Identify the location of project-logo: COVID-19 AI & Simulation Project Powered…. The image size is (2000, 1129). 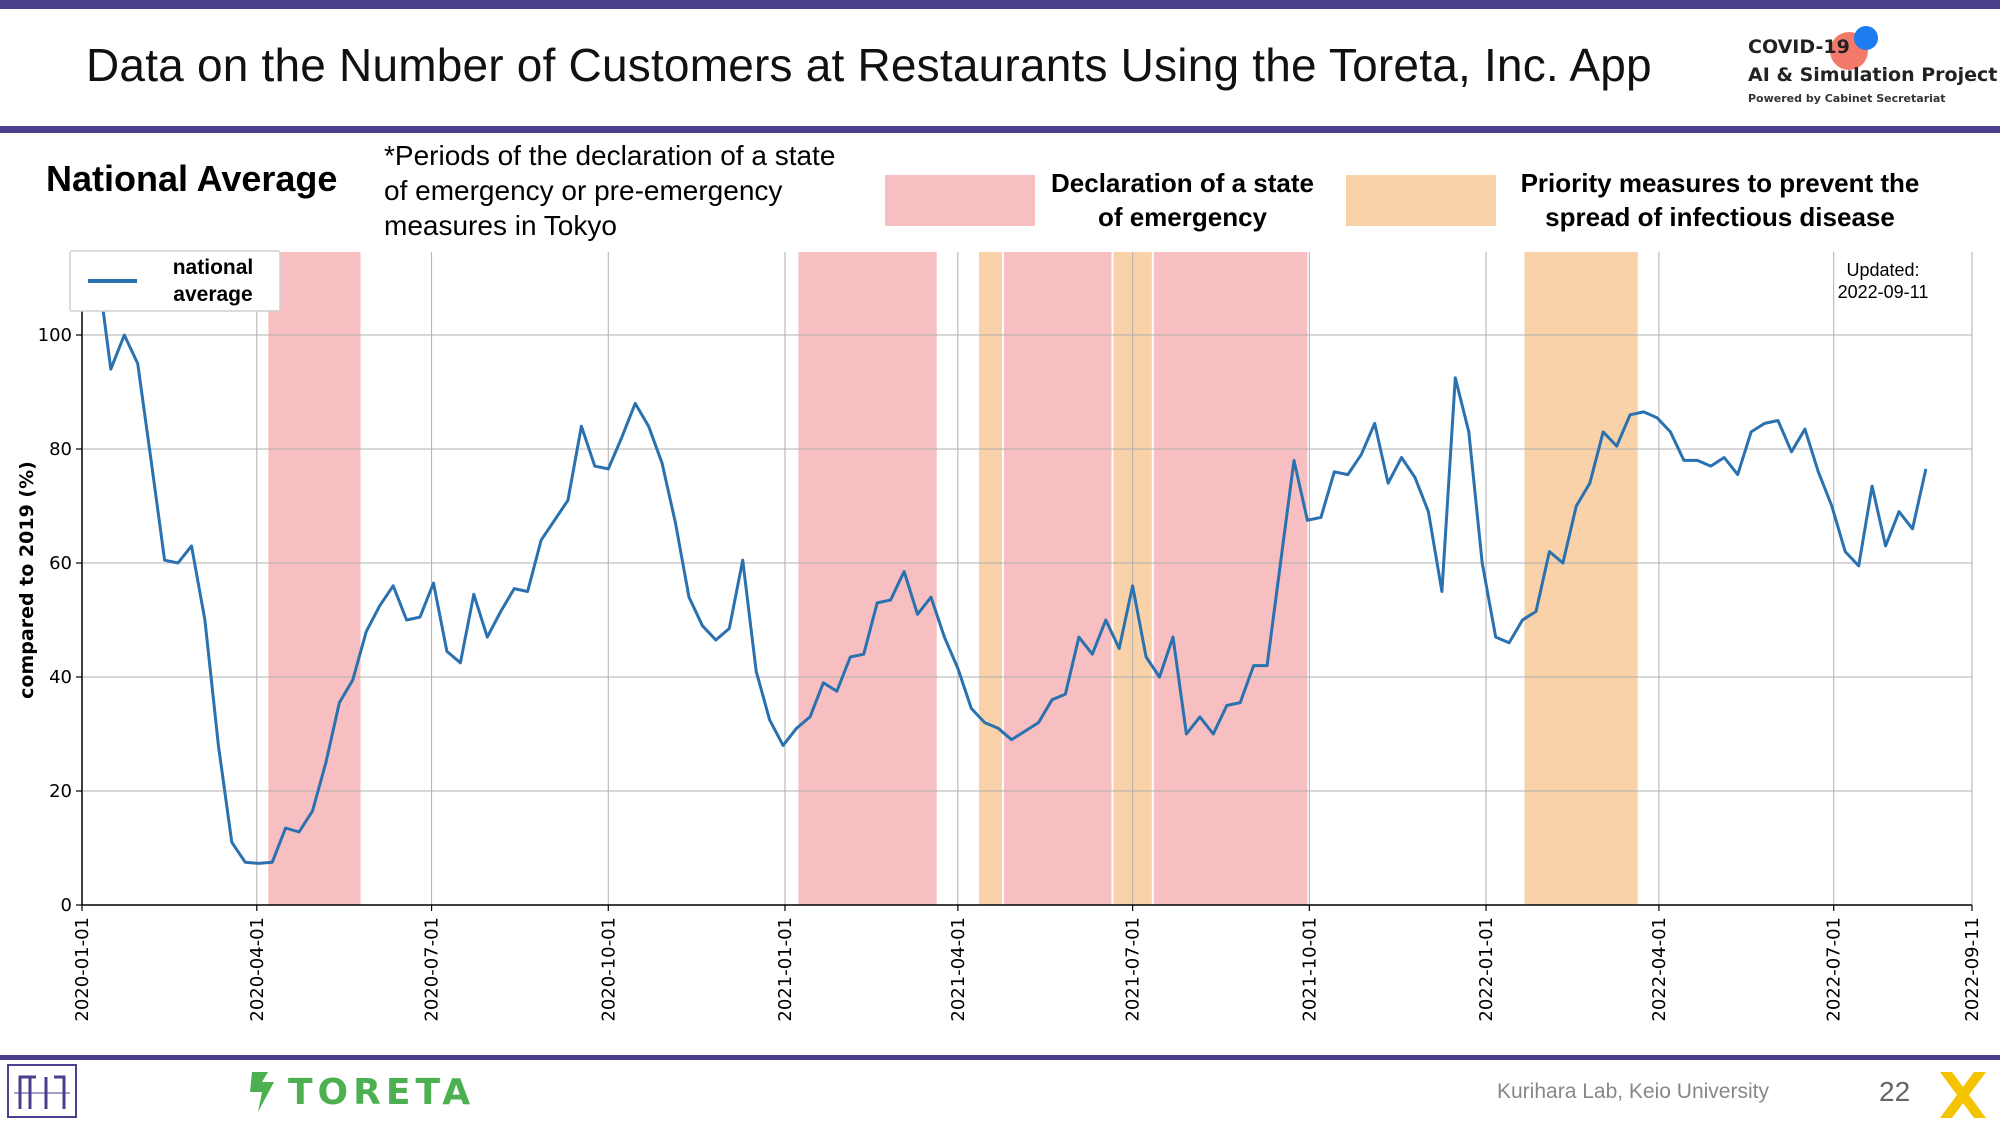
(1872, 72).